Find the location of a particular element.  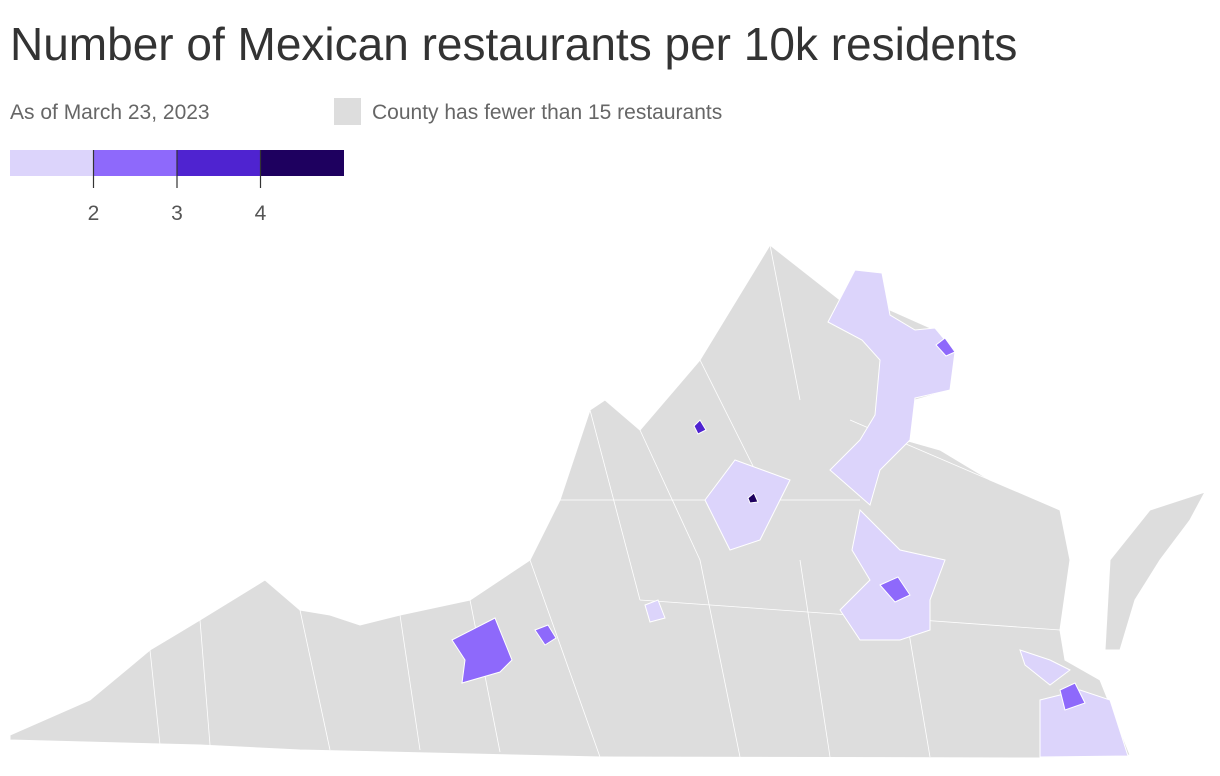

subtitle: As of March 23, 2023 is located at coordinates (110, 112).